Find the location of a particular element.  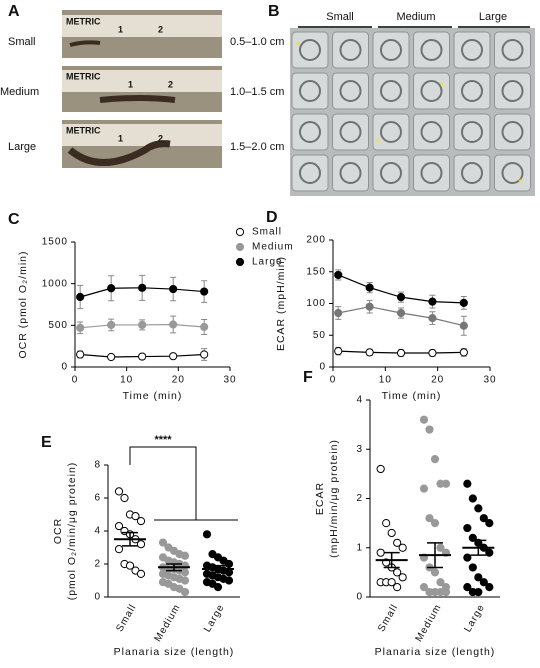

legend-label: Large is located at coordinates (267, 262).